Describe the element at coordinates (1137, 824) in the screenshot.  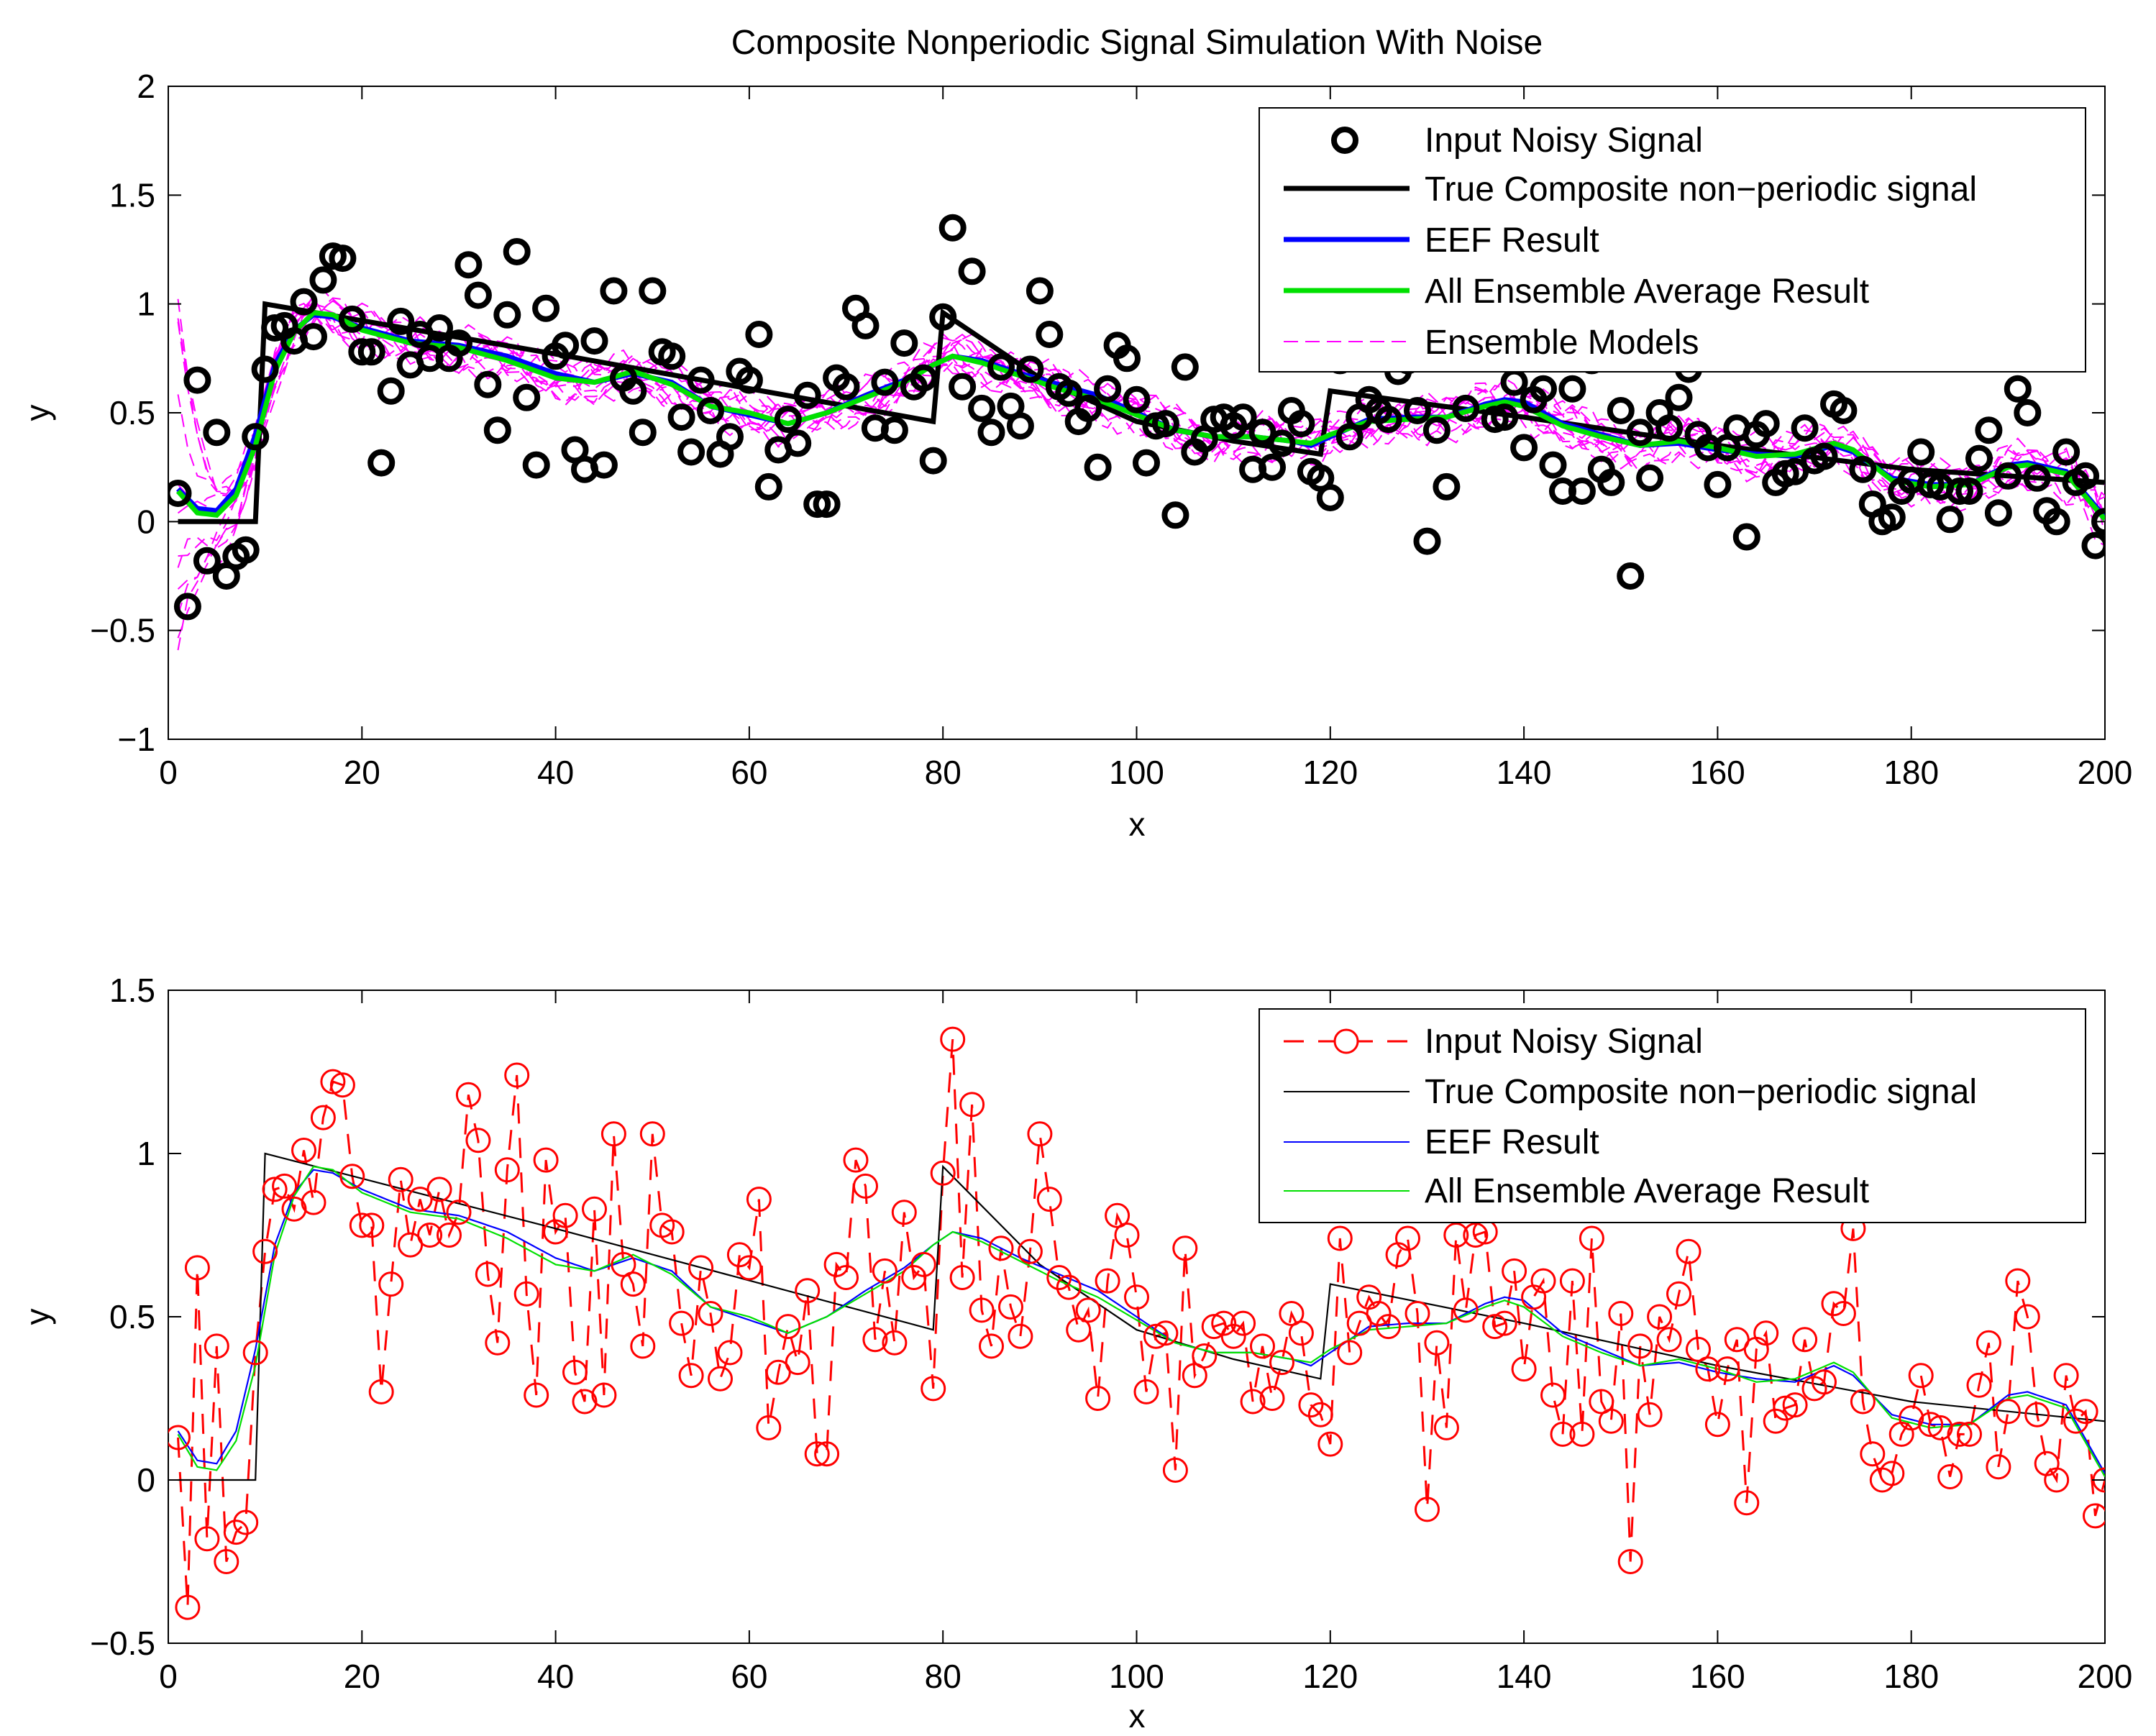
I see `top-x-axis-label: x` at that location.